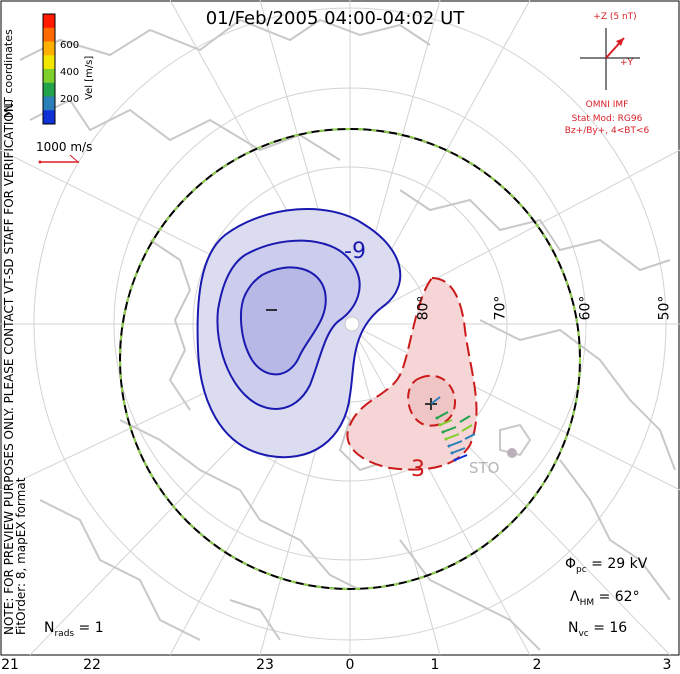 Image resolution: width=680 pixels, height=674 pixels. Describe the element at coordinates (64, 633) in the screenshot. I see `nrads-subscript: rads` at that location.